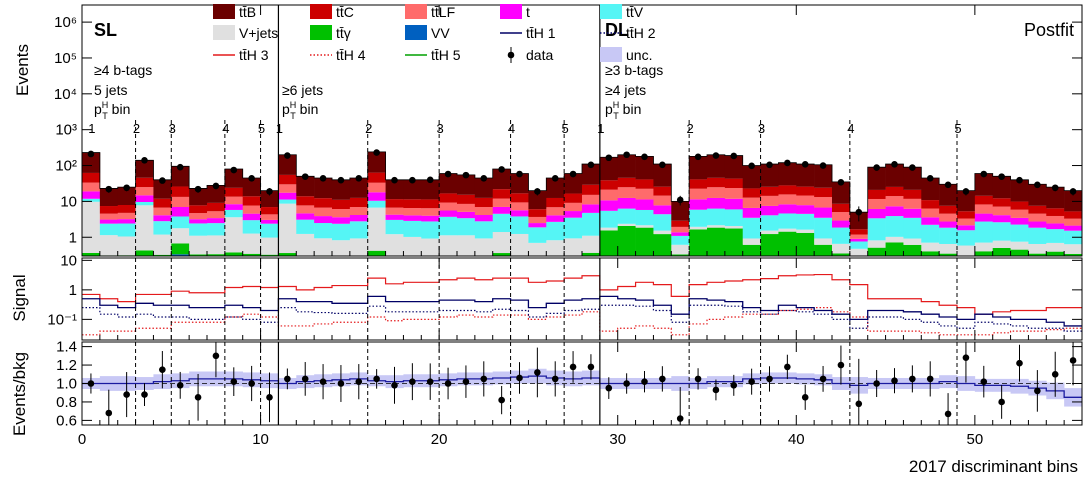 This screenshot has height=484, width=1091. Describe the element at coordinates (66, 402) in the screenshot. I see `bot-y-tick-label: 0.8` at that location.